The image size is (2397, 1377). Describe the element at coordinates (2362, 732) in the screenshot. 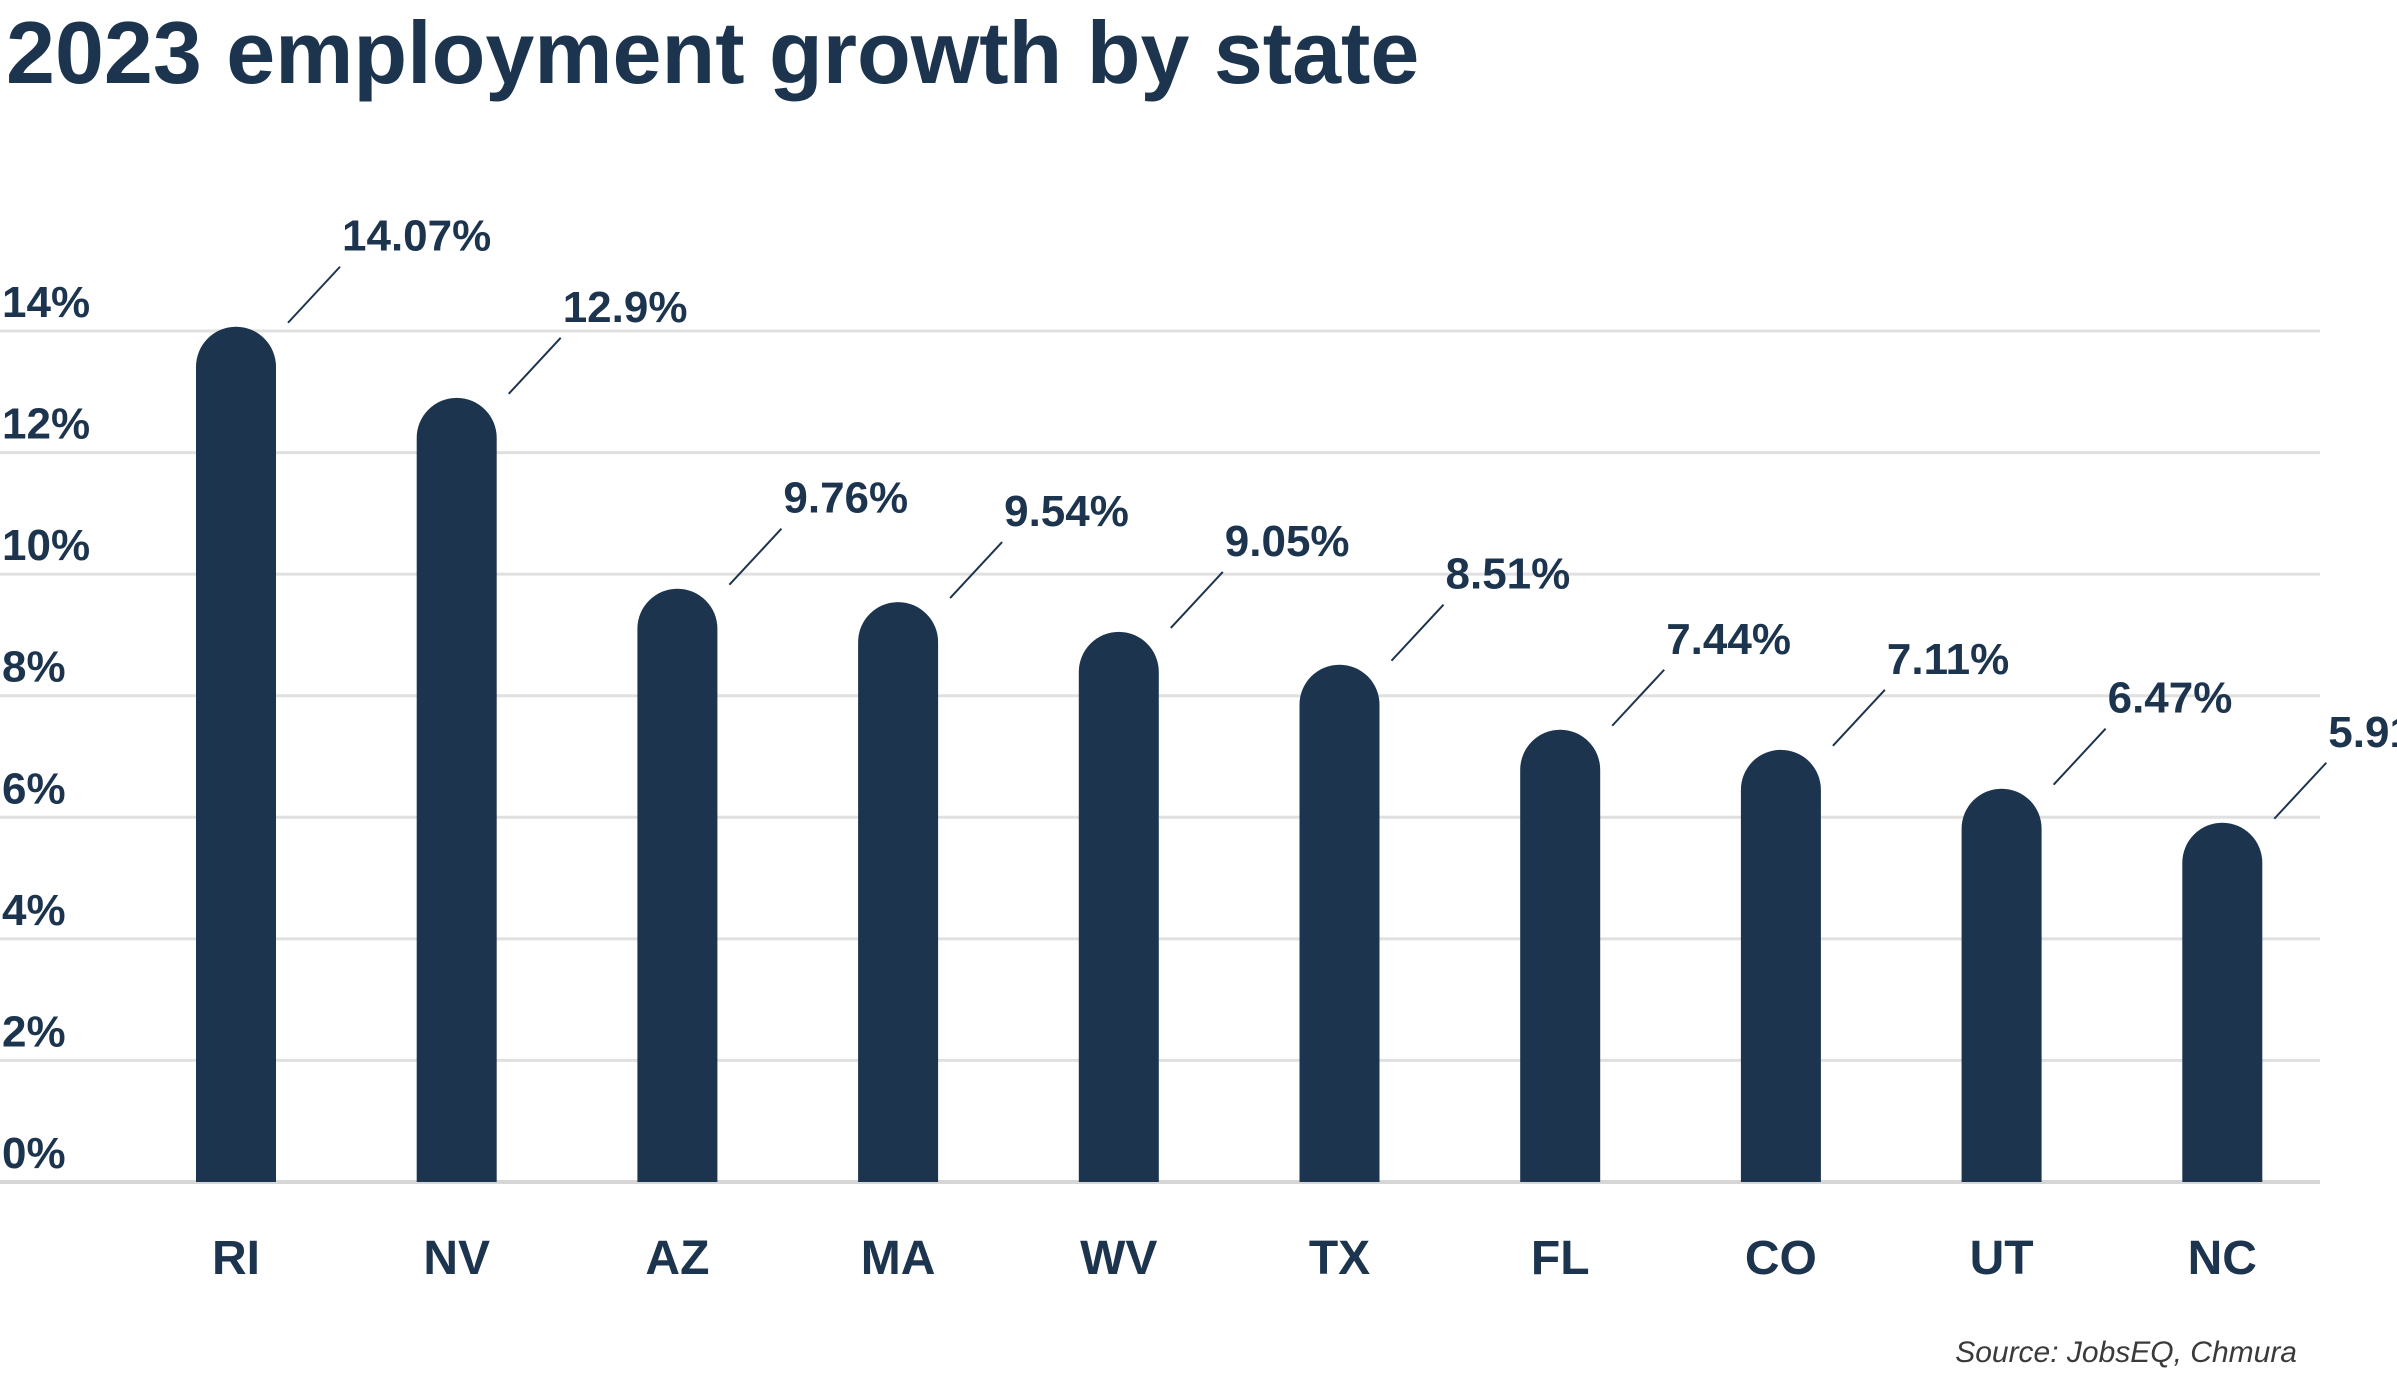

I see `data-label: 5.91%` at that location.